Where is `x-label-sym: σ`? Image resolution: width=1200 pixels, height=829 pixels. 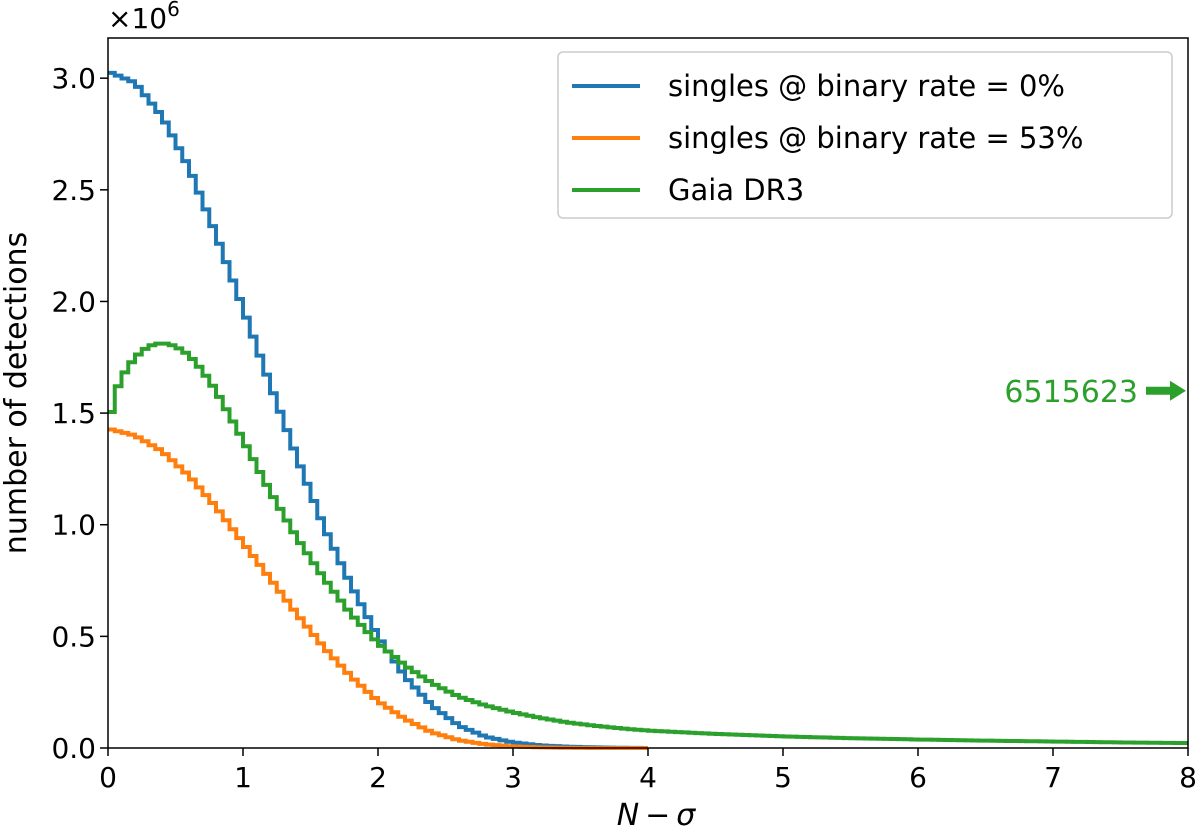
x-label-sym: σ is located at coordinates (686, 813).